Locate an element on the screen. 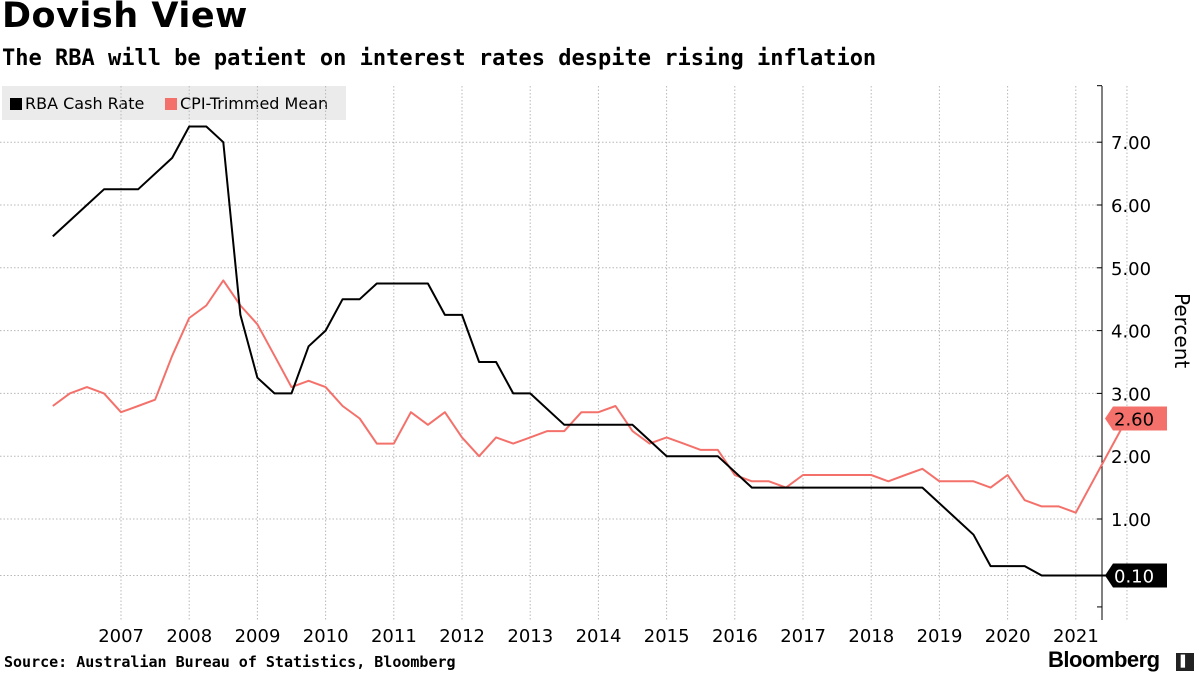 The height and width of the screenshot is (675, 1200). chart-title: Dovish View is located at coordinates (125, 18).